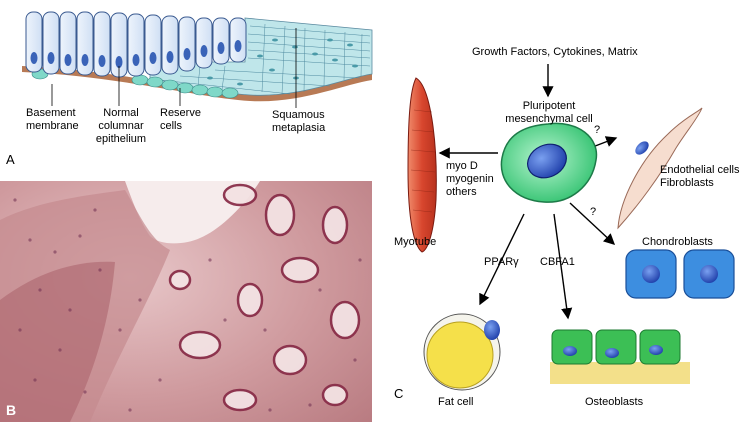 This screenshot has width=740, height=422. I want to click on panel-c-letter: C, so click(399, 393).